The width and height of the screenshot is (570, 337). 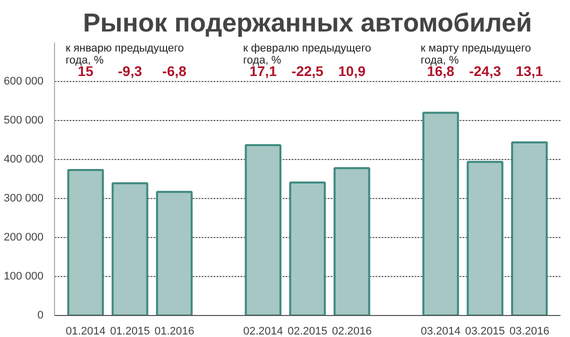 What do you see at coordinates (263, 331) in the screenshot?
I see `x-tick-label: 02.2014` at bounding box center [263, 331].